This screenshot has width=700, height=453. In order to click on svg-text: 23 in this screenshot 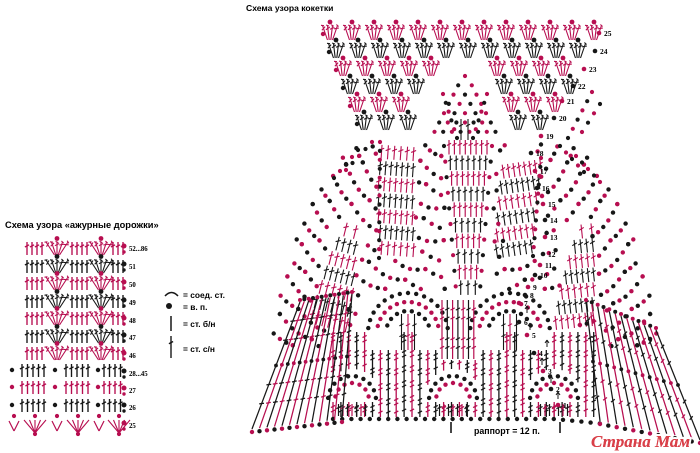, I will do `click(593, 69)`.